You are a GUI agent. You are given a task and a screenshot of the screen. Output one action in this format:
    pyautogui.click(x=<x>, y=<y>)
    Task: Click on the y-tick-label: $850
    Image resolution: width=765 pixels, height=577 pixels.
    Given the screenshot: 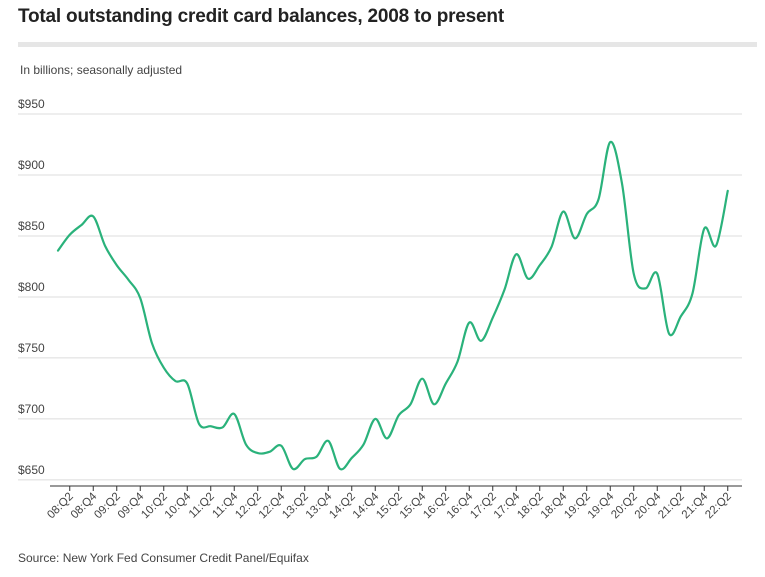 What is the action you would take?
    pyautogui.click(x=31, y=226)
    